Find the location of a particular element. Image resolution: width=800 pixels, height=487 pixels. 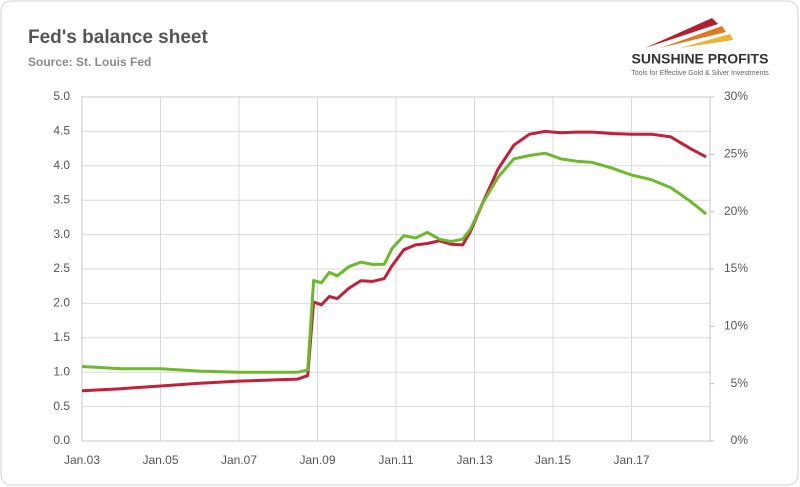

y2-tick-label: 30% is located at coordinates (736, 96).